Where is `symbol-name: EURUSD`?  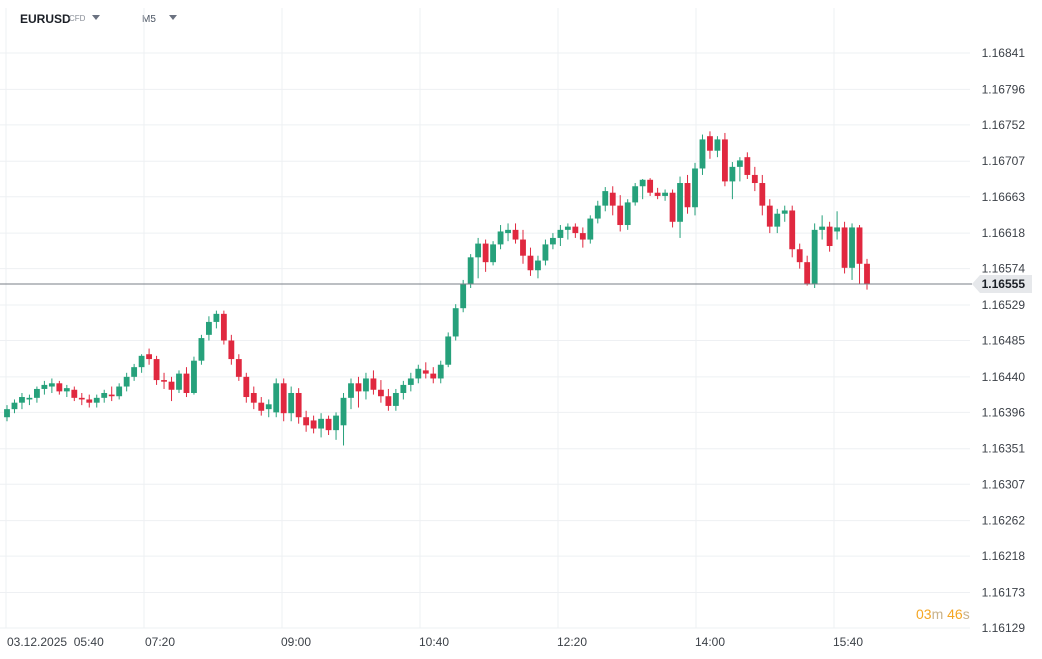
symbol-name: EURUSD is located at coordinates (45, 19).